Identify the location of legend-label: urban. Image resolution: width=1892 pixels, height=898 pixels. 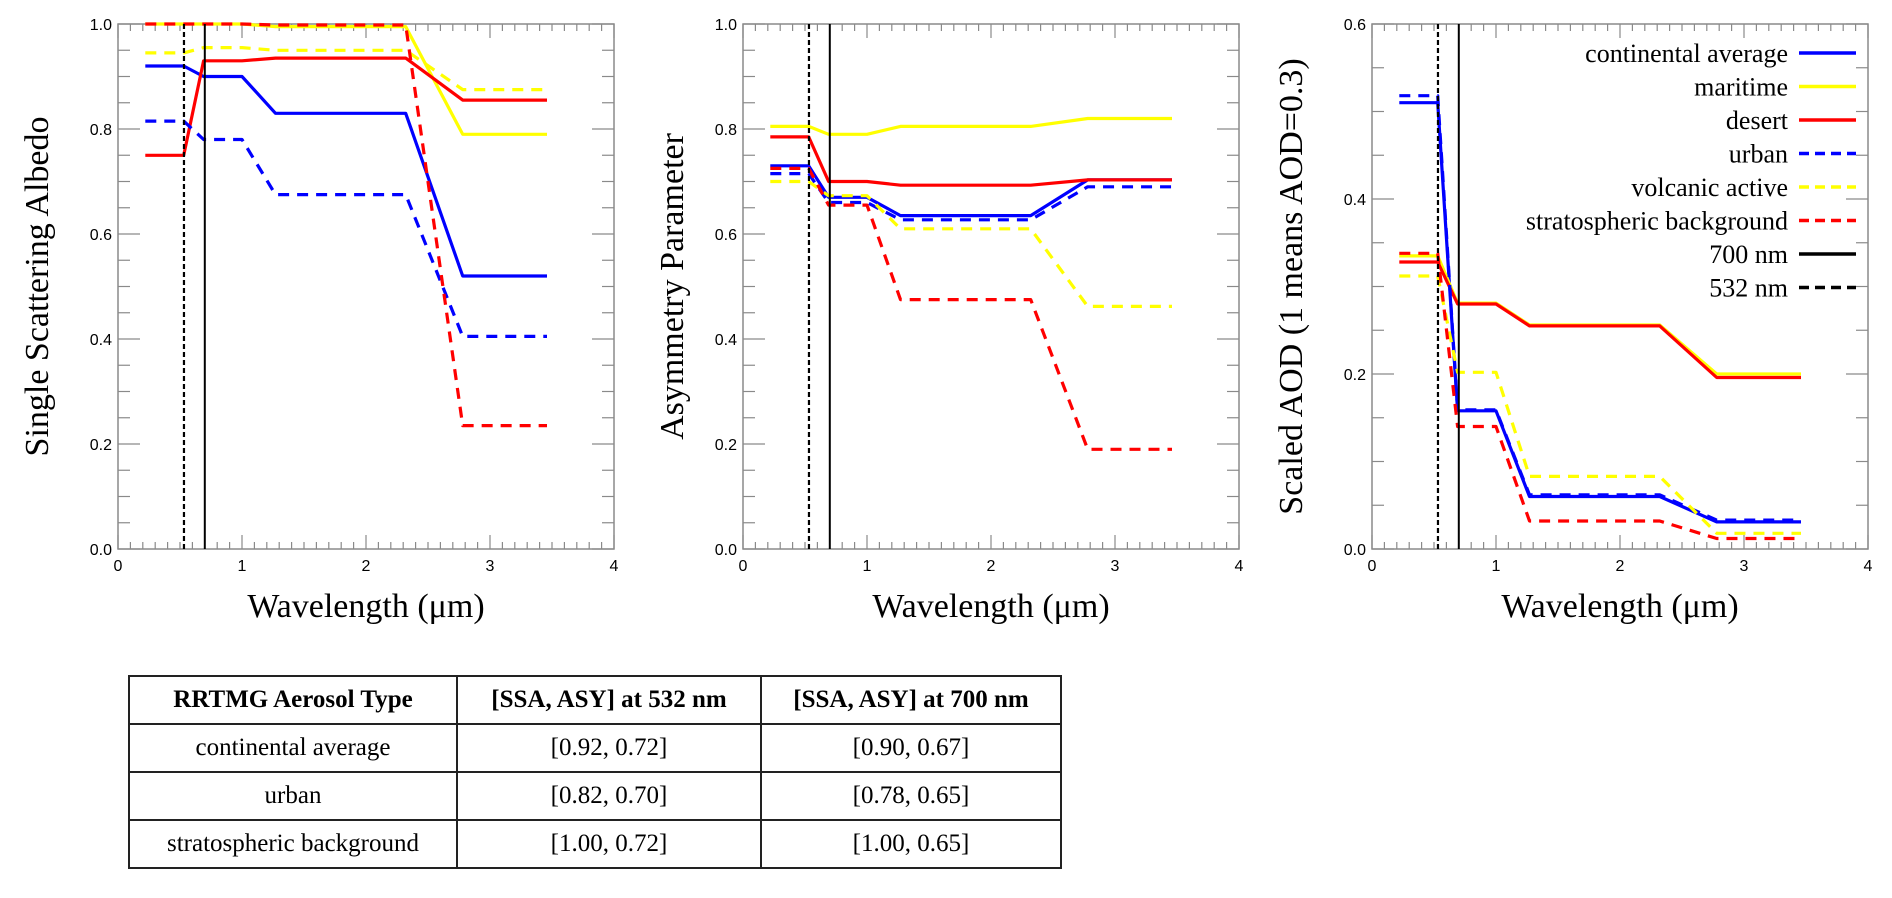
(1758, 154).